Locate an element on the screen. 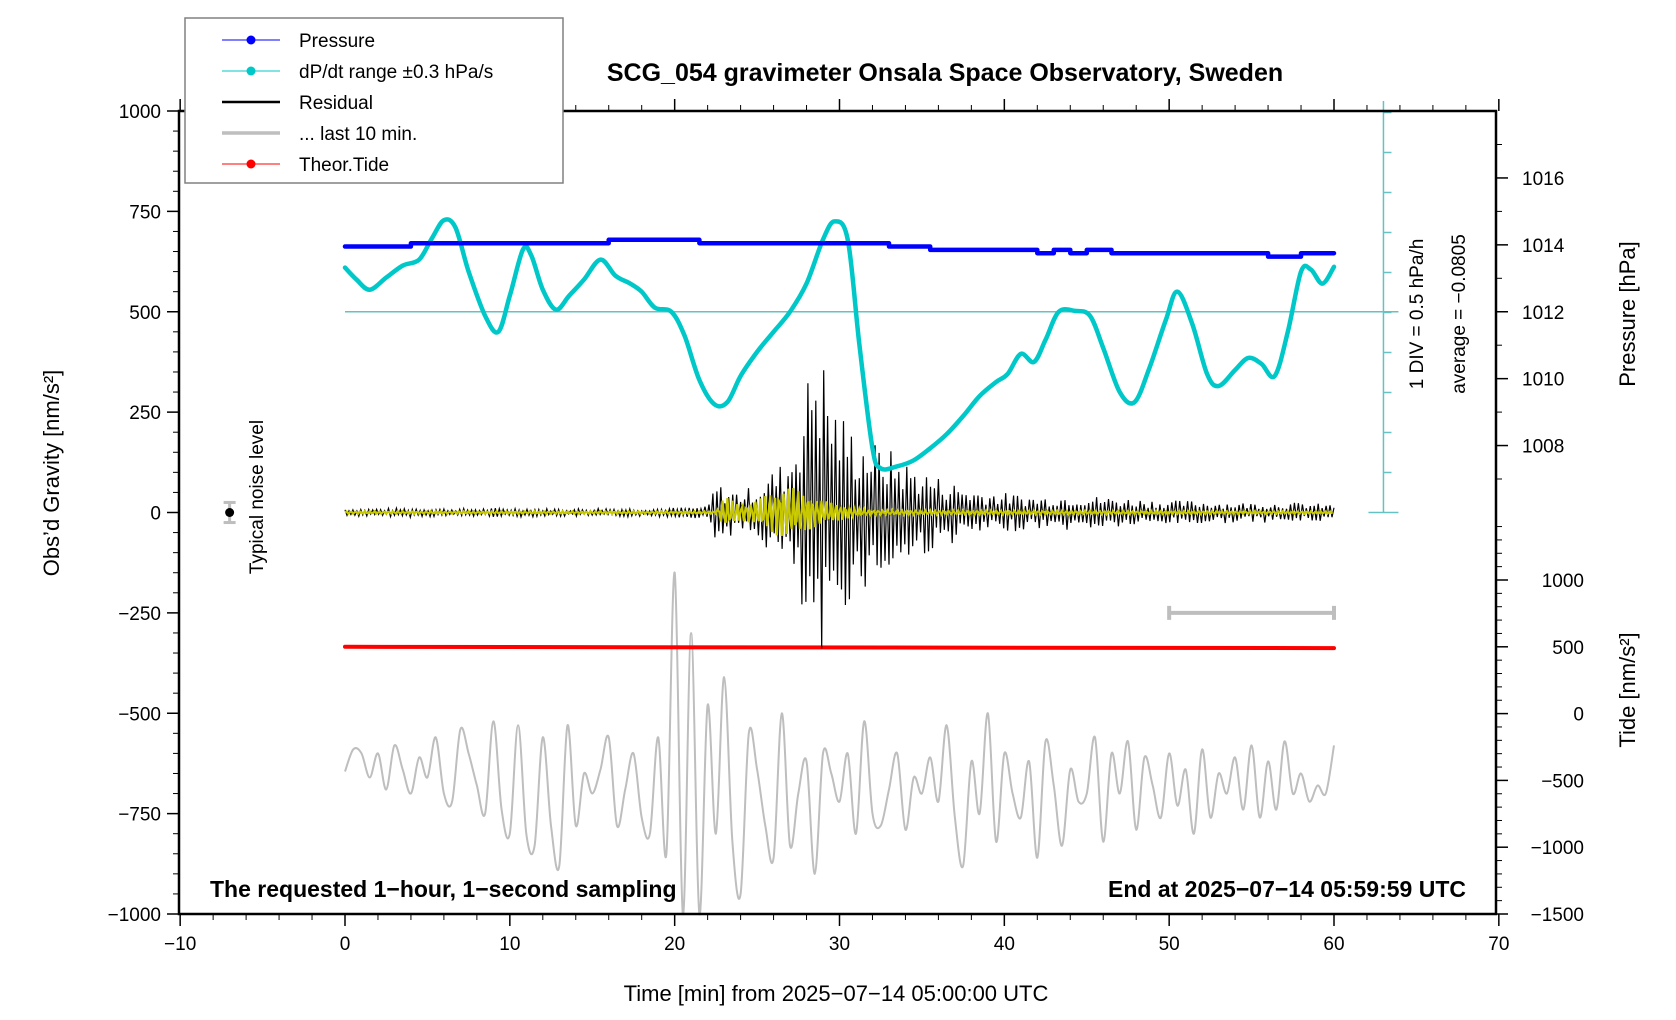 This screenshot has height=1020, width=1676. pressure-tick-label: 1014 is located at coordinates (1543, 246).